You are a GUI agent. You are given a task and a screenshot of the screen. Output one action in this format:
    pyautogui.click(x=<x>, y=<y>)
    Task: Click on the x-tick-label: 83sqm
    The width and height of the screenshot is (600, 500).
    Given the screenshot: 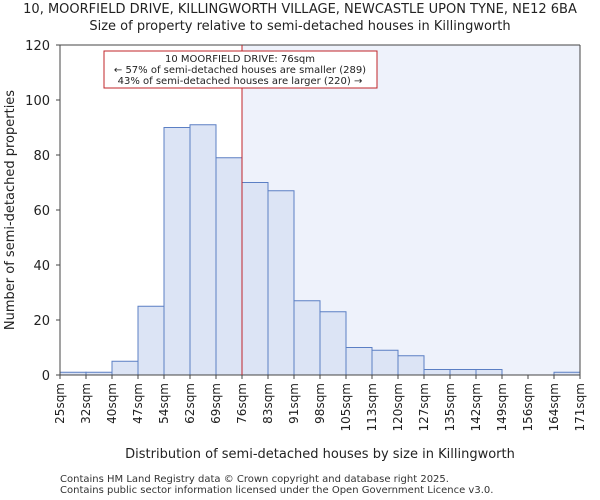 What is the action you would take?
    pyautogui.click(x=268, y=403)
    